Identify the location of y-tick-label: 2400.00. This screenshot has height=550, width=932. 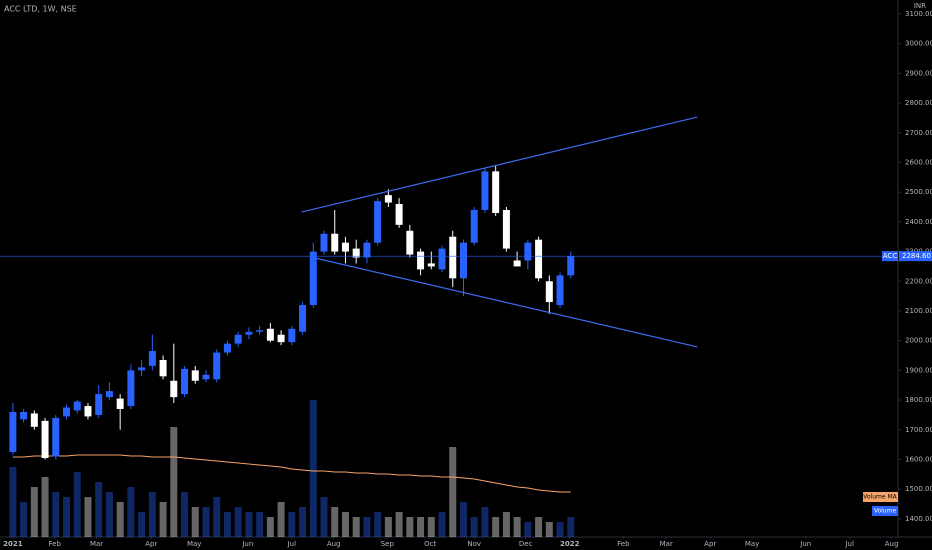
(918, 222).